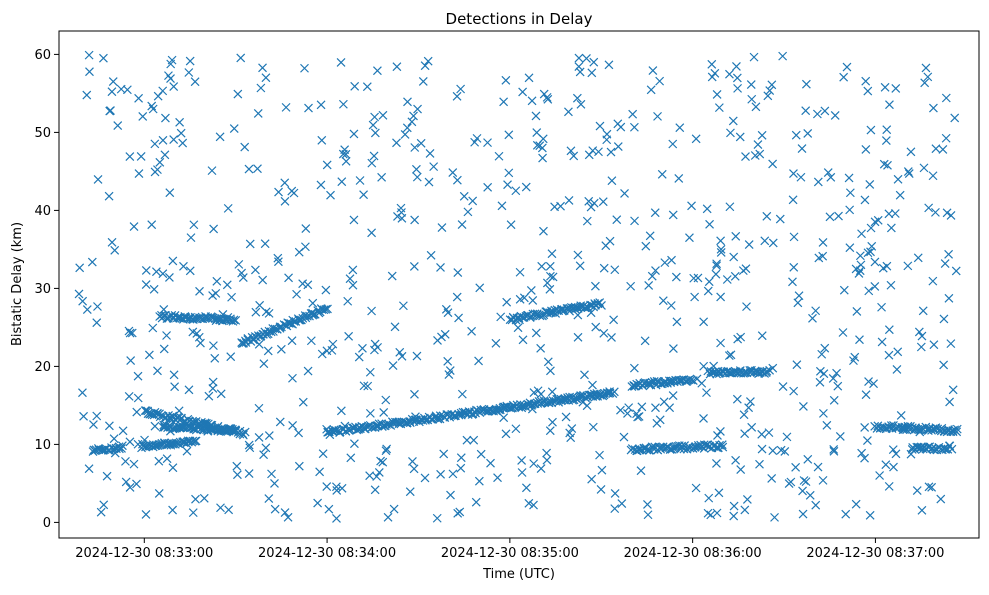  What do you see at coordinates (519, 19) in the screenshot?
I see `chart-title: Detections in Delay` at bounding box center [519, 19].